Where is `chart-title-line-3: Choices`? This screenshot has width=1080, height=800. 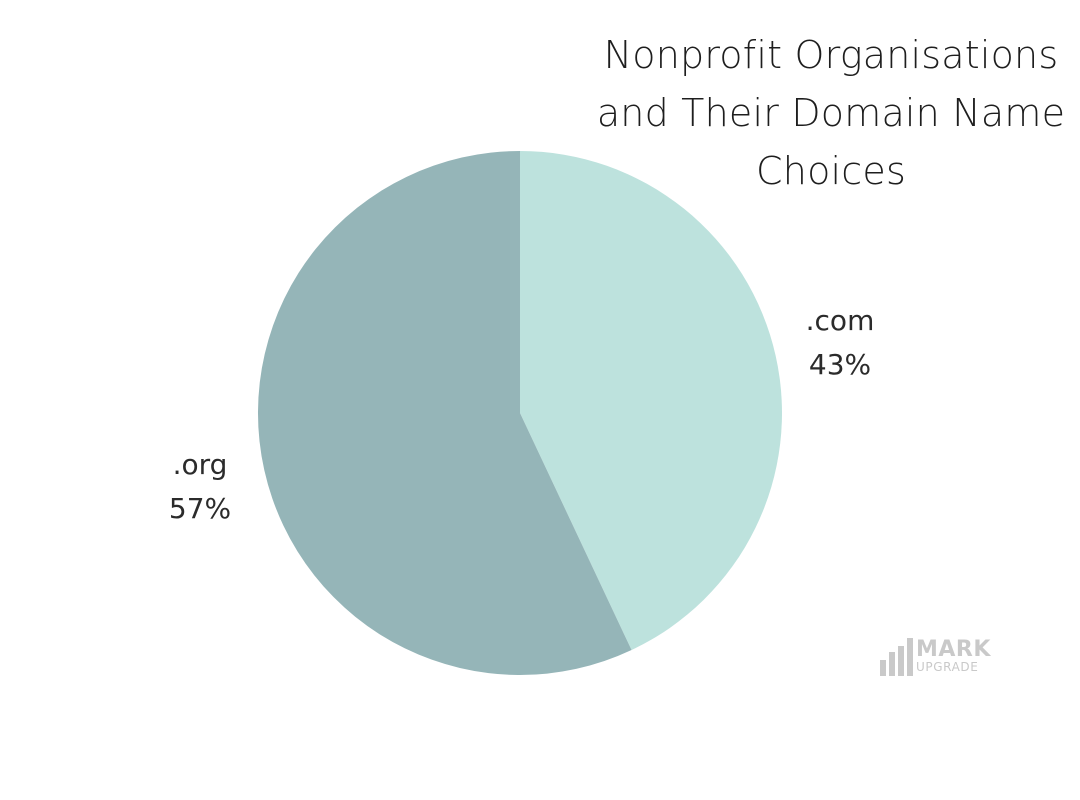 chart-title-line-3: Choices is located at coordinates (831, 171).